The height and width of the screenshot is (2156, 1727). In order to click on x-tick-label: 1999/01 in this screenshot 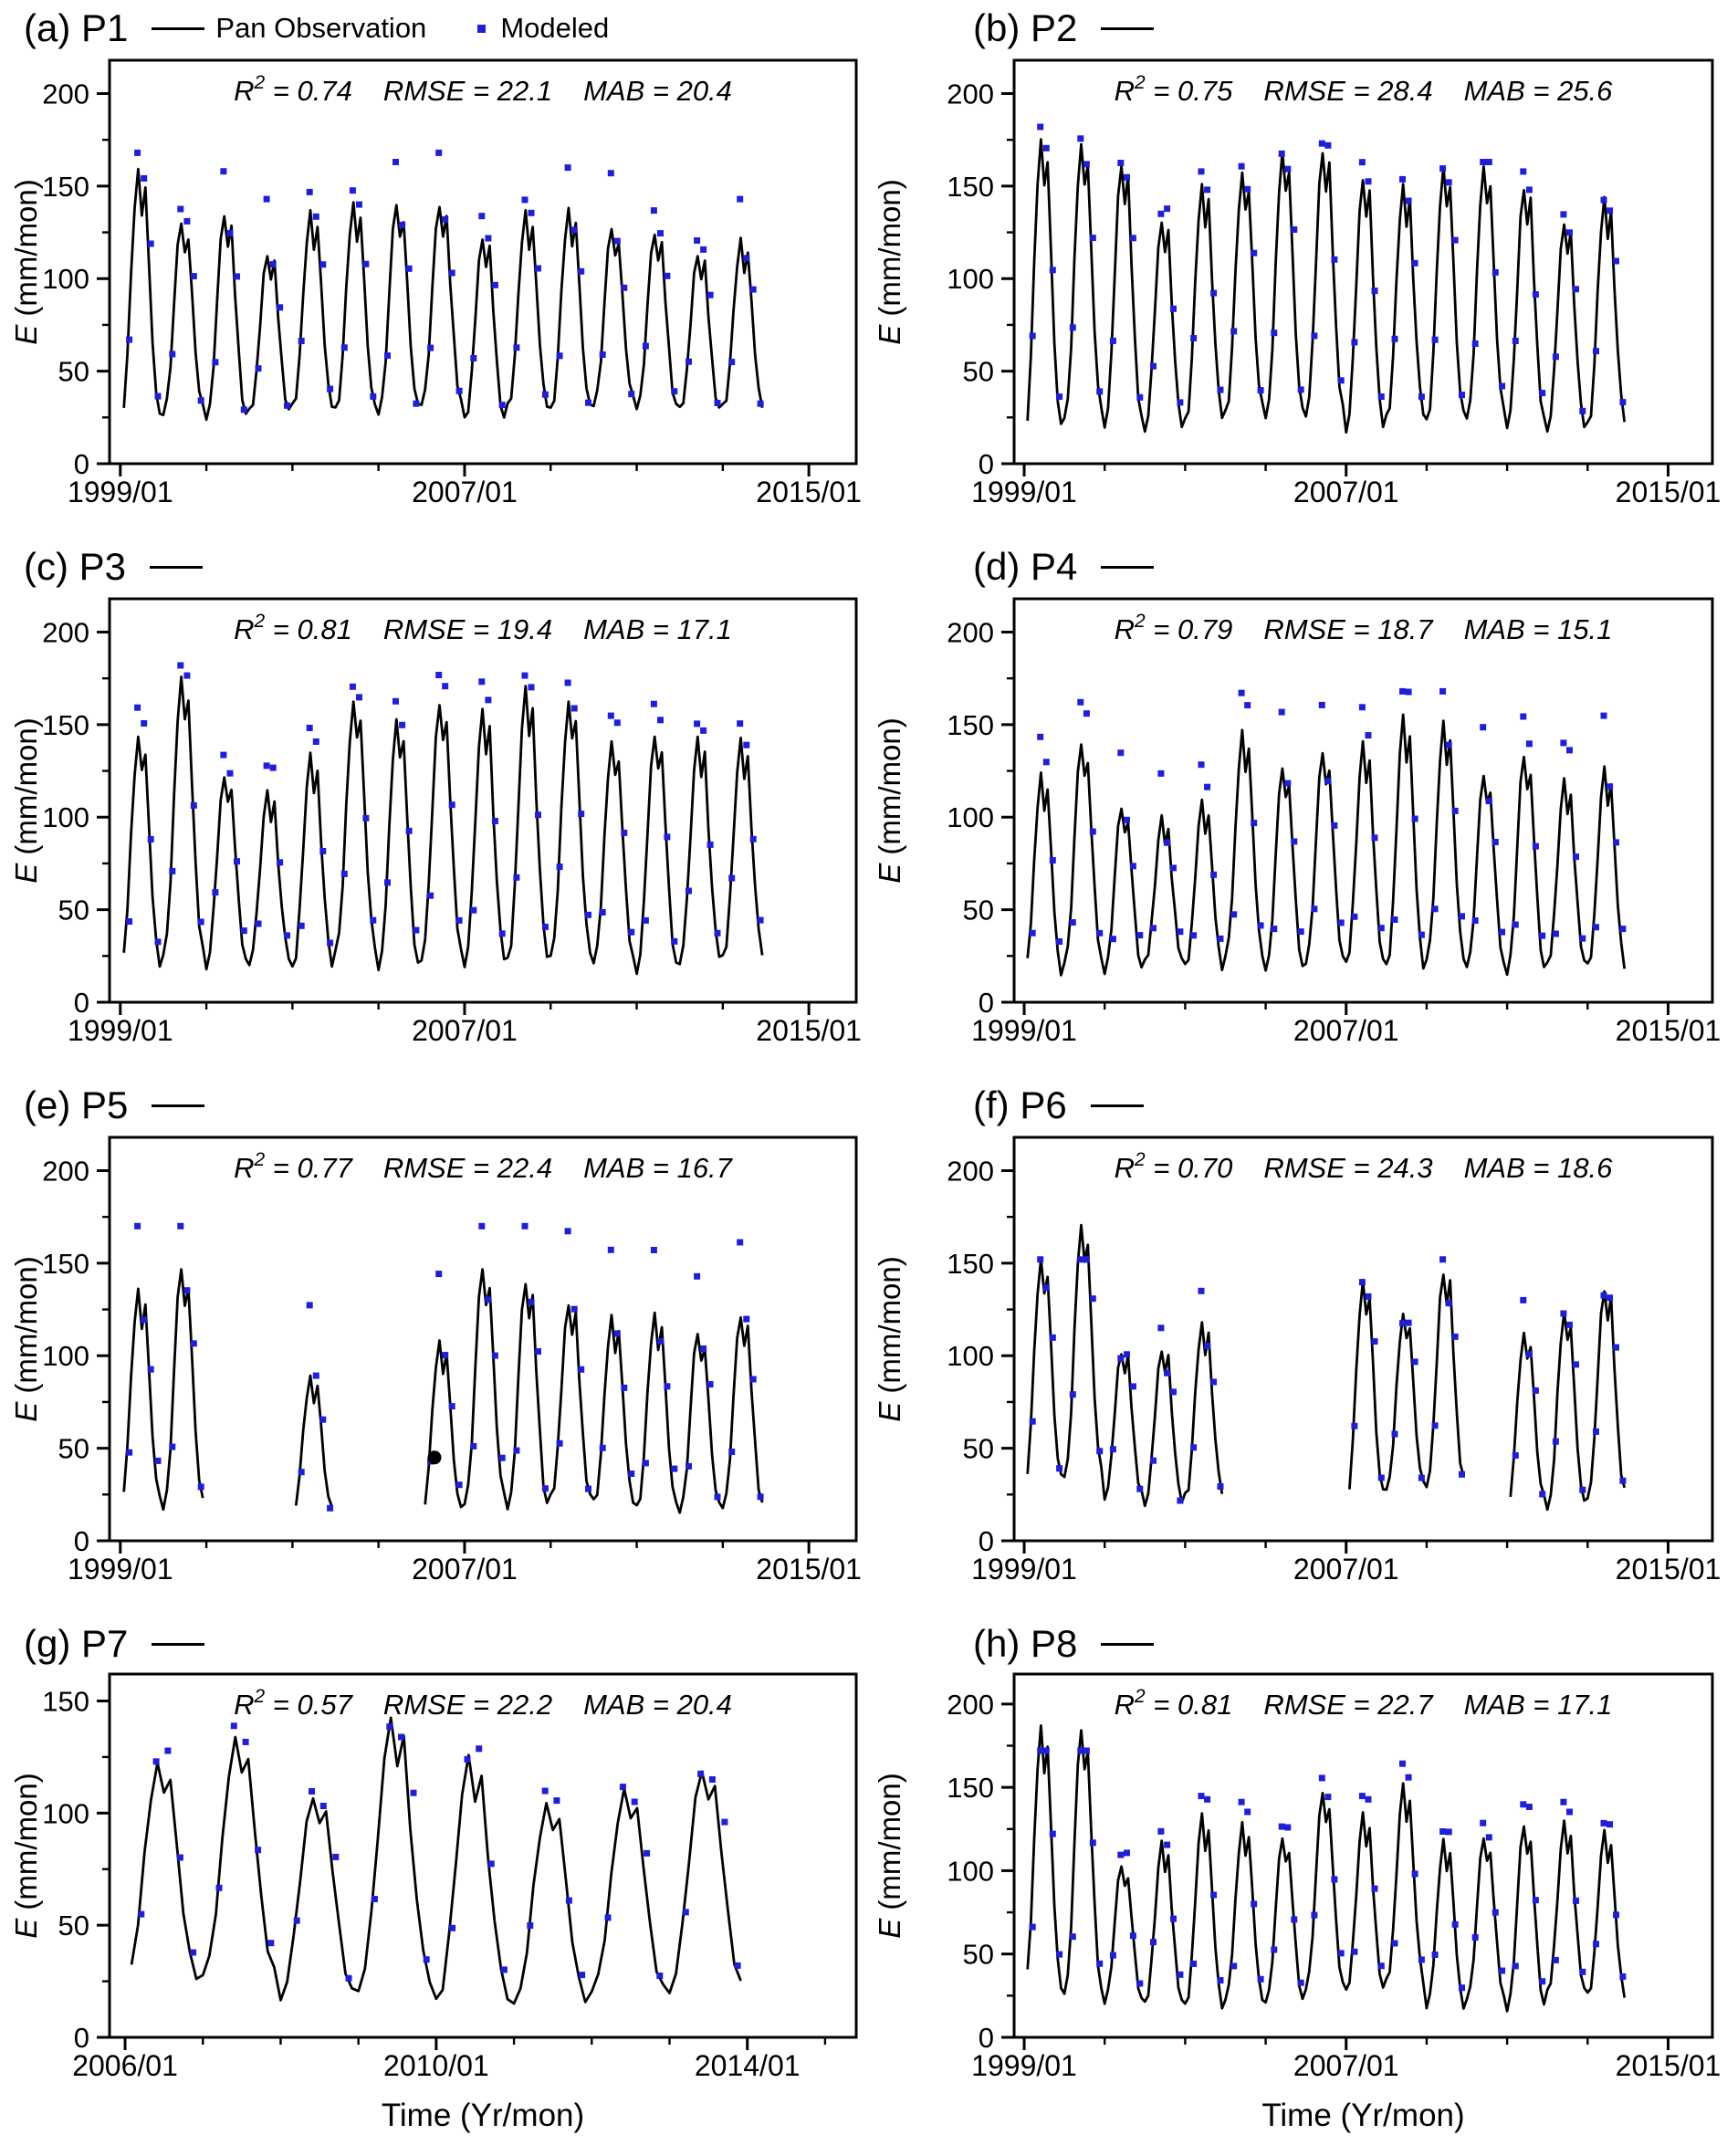, I will do `click(1024, 1030)`.